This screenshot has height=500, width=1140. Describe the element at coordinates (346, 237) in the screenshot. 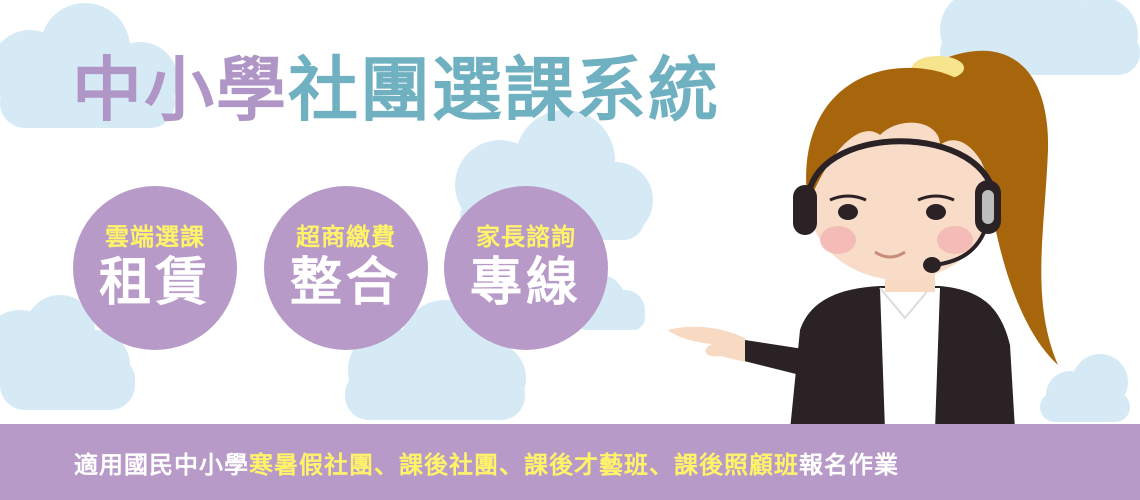

I see `badge-subtitle: 超商繳費` at that location.